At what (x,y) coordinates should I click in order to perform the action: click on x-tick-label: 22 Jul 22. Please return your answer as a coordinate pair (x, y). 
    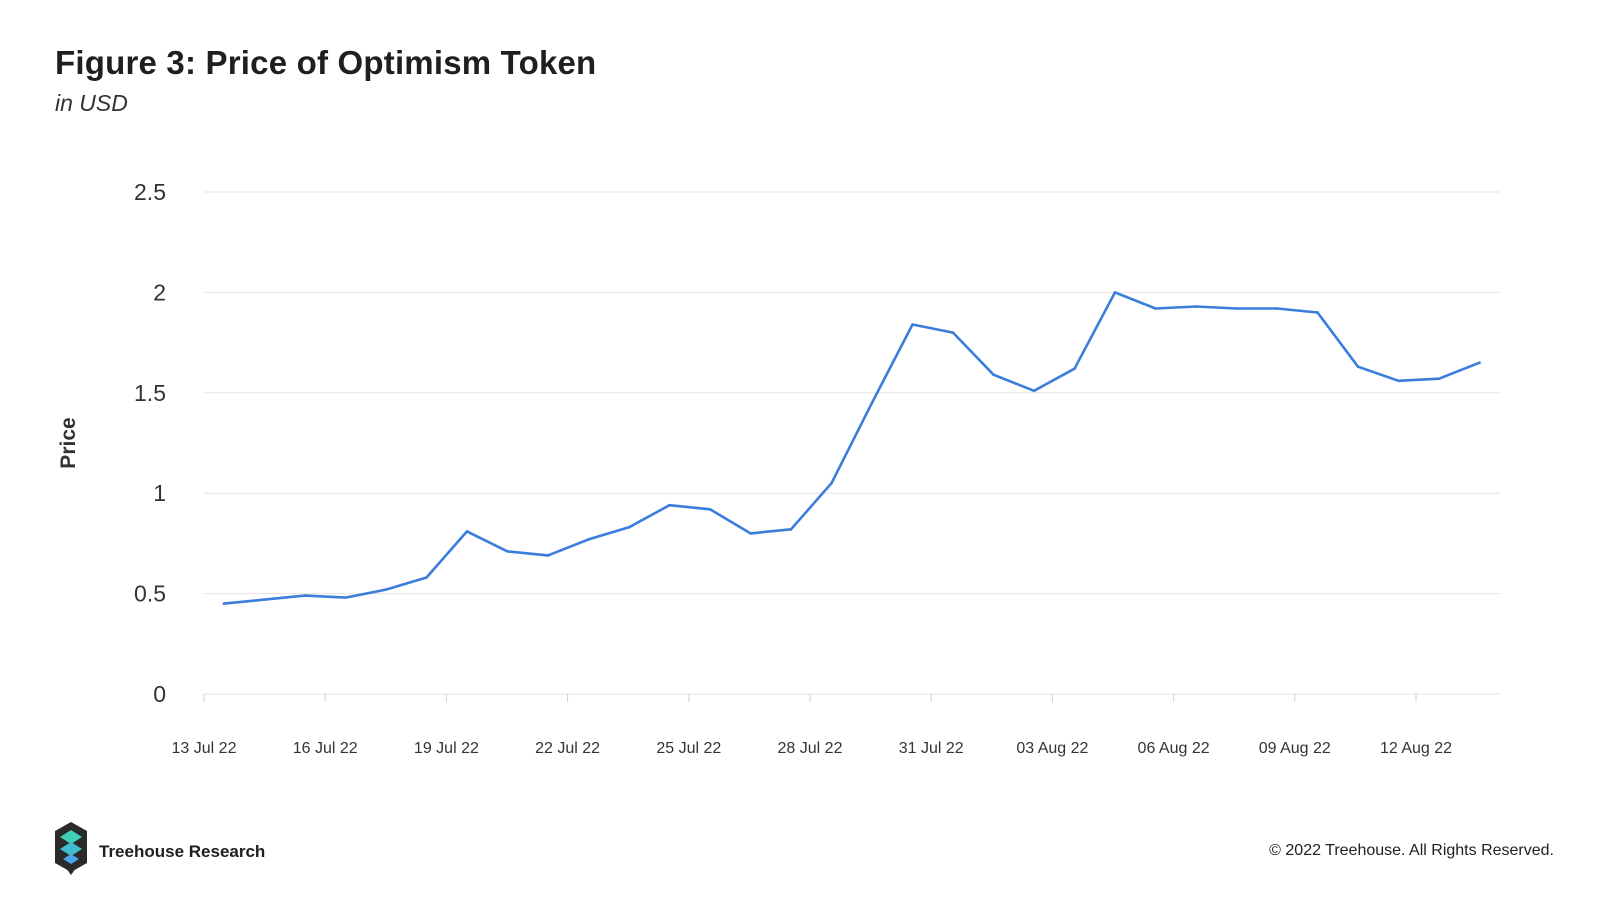
    Looking at the image, I should click on (567, 748).